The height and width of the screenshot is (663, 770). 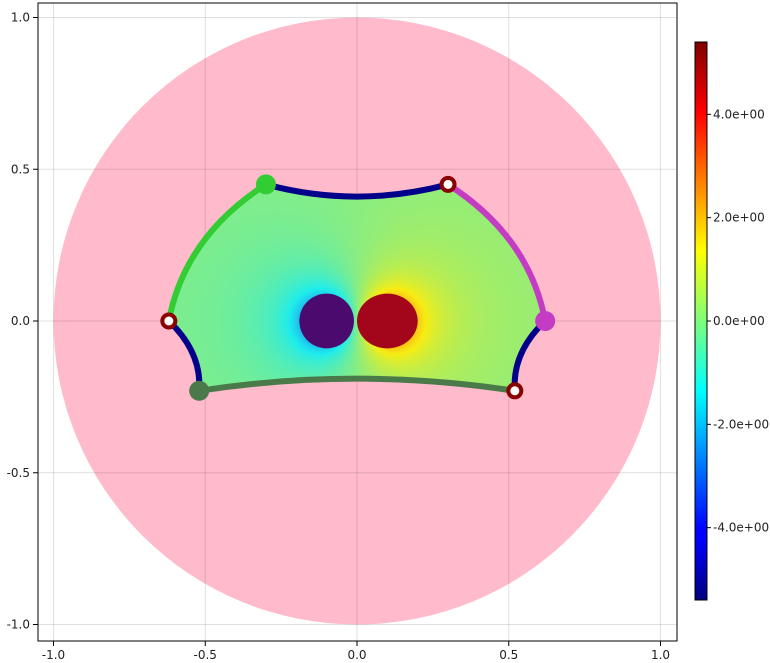 I want to click on colorbar-tick-label: 4.0e+00, so click(x=739, y=114).